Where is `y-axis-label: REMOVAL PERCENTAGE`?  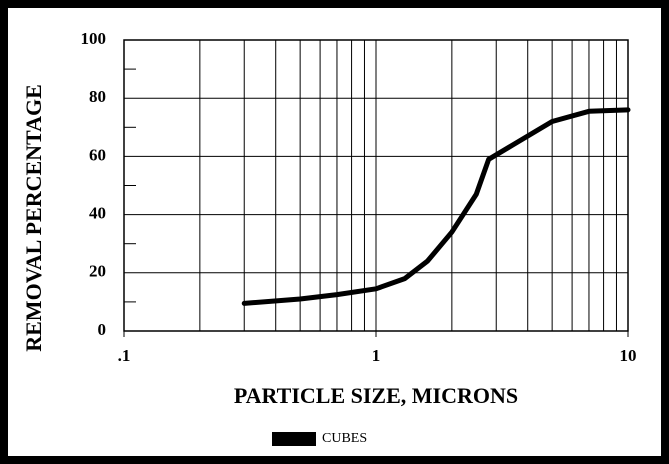
y-axis-label: REMOVAL PERCENTAGE is located at coordinates (33, 218).